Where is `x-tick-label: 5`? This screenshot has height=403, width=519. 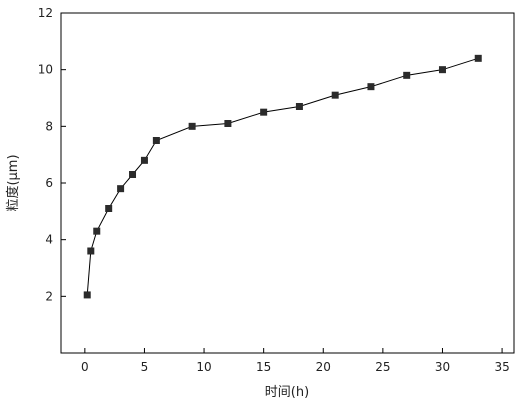
x-tick-label: 5 is located at coordinates (145, 367).